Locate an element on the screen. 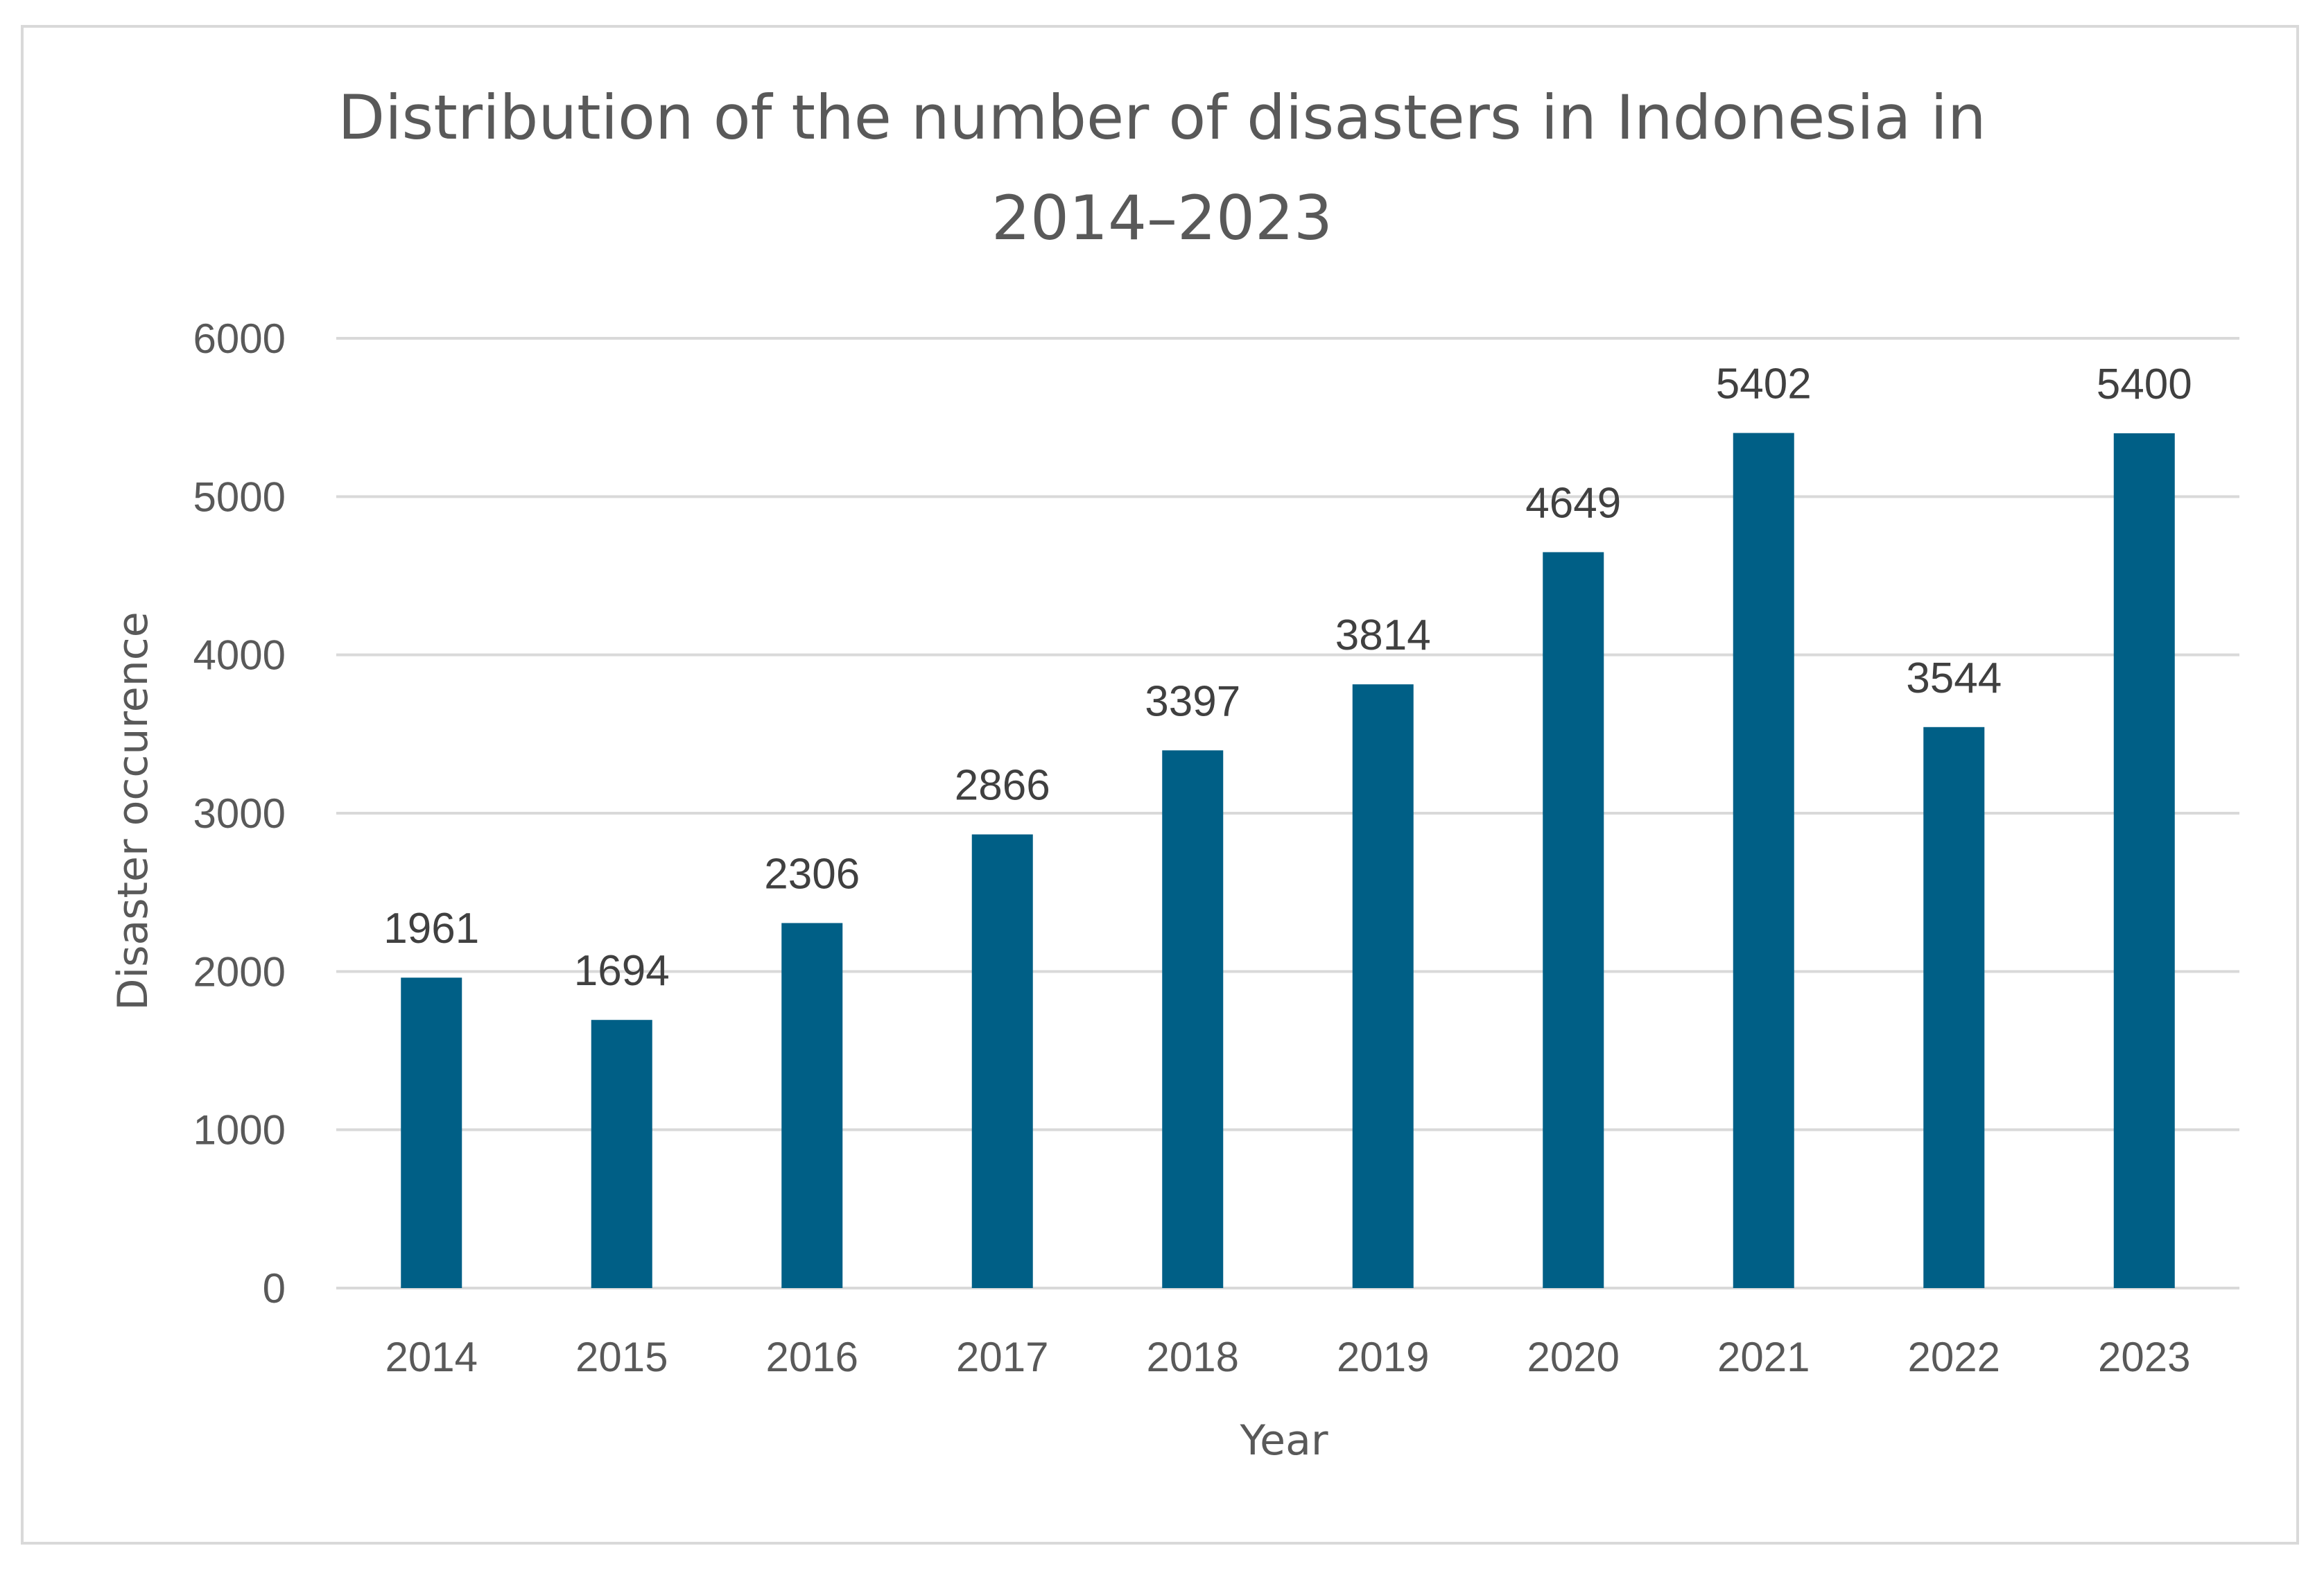  y-tick-label: 4000 is located at coordinates (240, 655).